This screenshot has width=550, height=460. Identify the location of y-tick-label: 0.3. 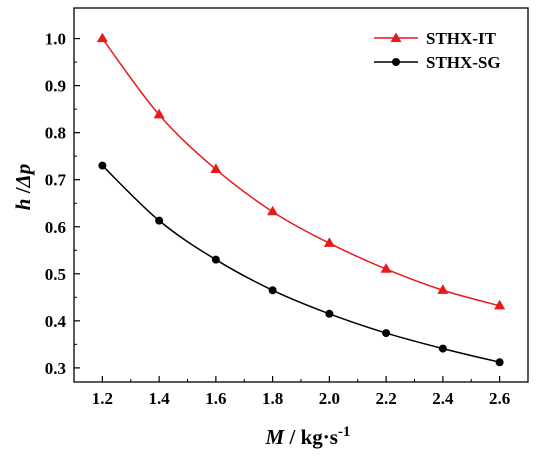
(55, 368).